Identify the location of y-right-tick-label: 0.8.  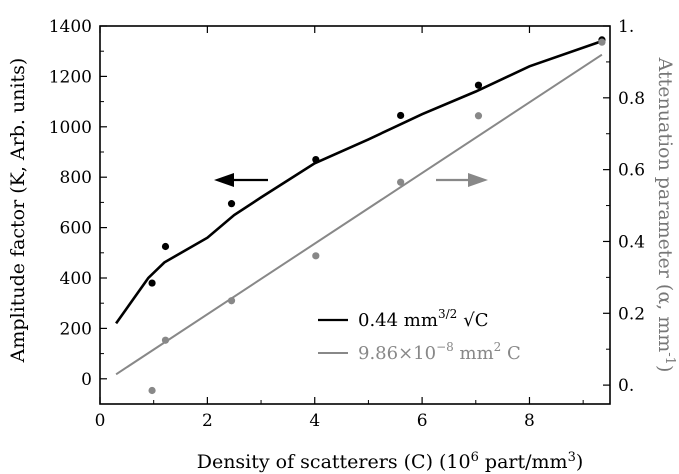
(631, 99).